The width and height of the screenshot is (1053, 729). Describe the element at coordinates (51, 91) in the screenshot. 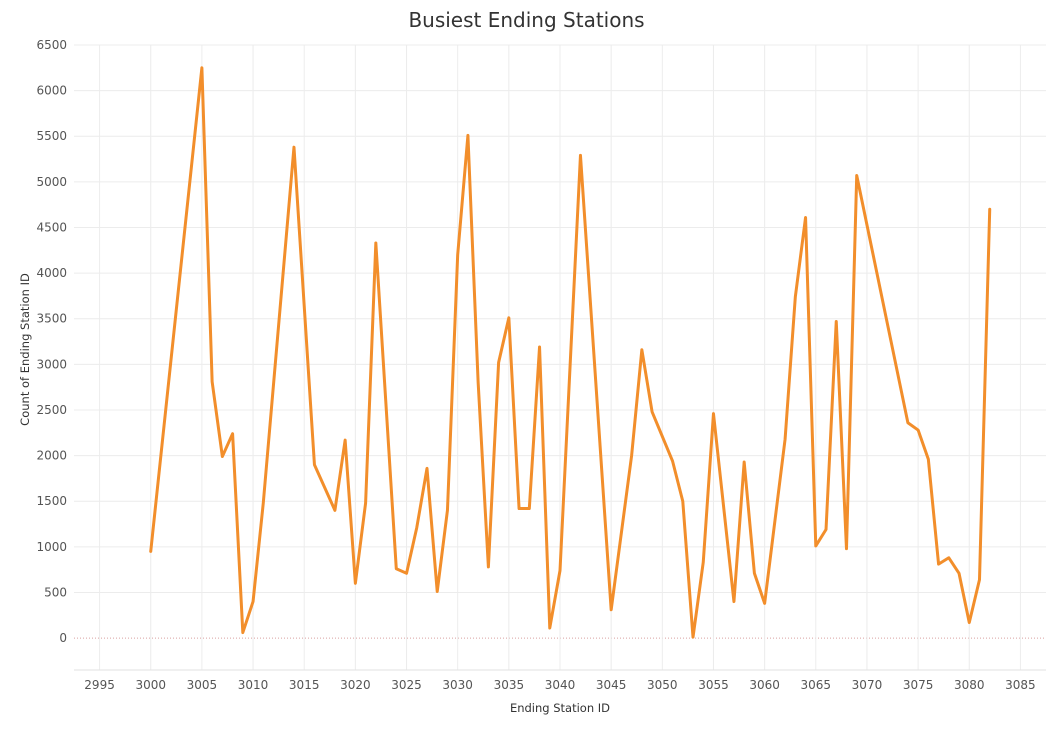

I see `y-tick-label: 6000` at that location.